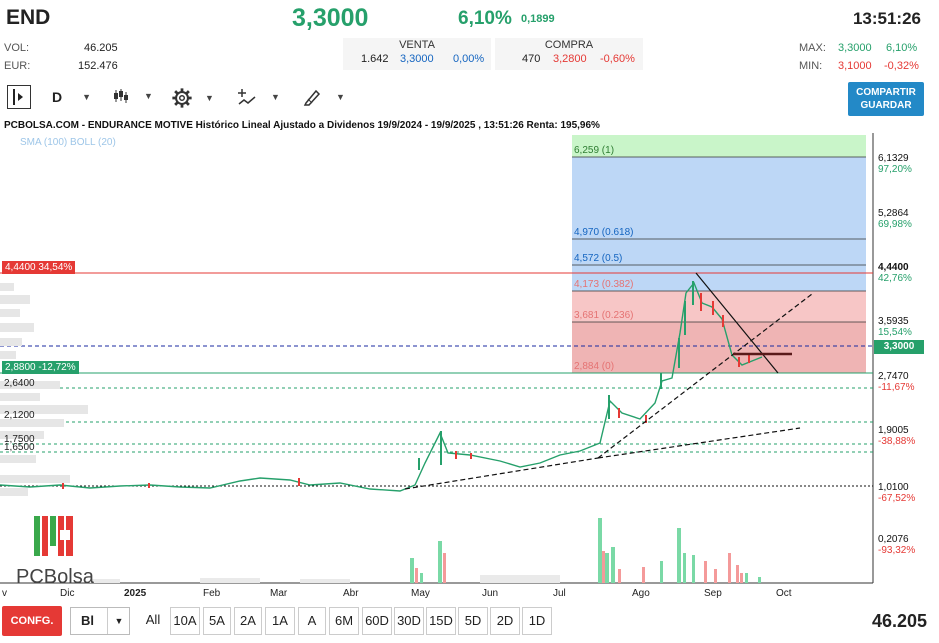 The height and width of the screenshot is (643, 939). I want to click on fib-zone-blue, so click(719, 211).